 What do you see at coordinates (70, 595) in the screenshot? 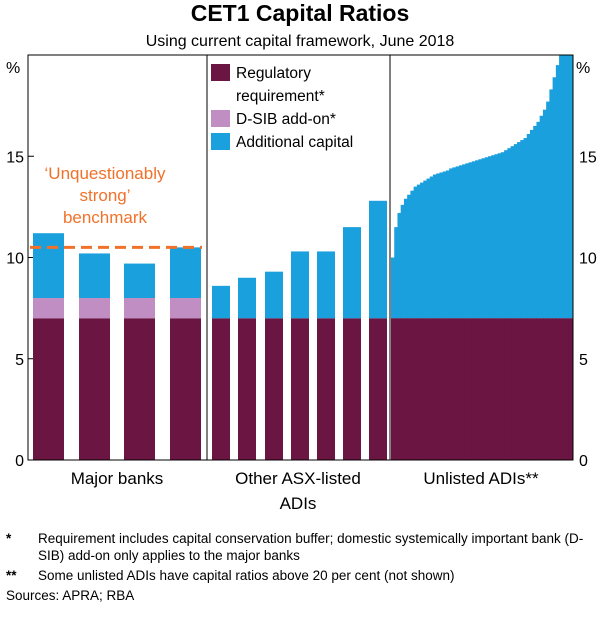
I see `sources: Sources: APRA; RBA` at bounding box center [70, 595].